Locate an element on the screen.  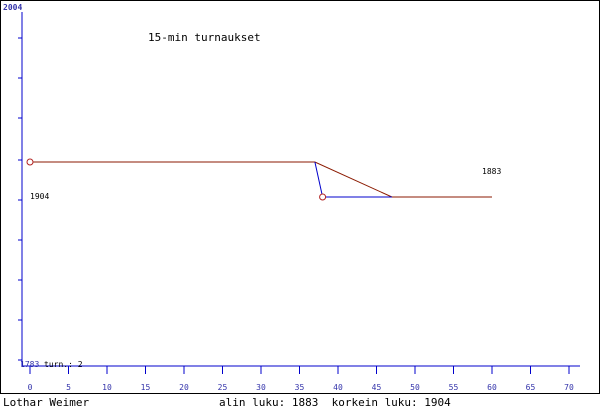
end-value-label: 1883 is located at coordinates (491, 171).